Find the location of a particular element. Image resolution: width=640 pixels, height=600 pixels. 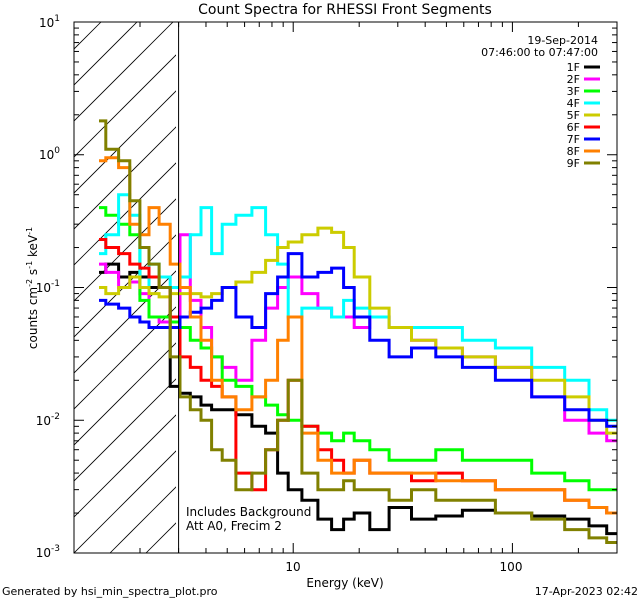

note-background: Includes Background is located at coordinates (248, 512).